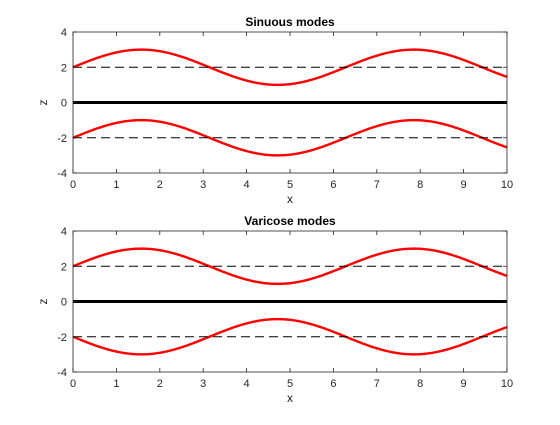  What do you see at coordinates (333, 384) in the screenshot?
I see `bottom-xtick-label: 6` at bounding box center [333, 384].